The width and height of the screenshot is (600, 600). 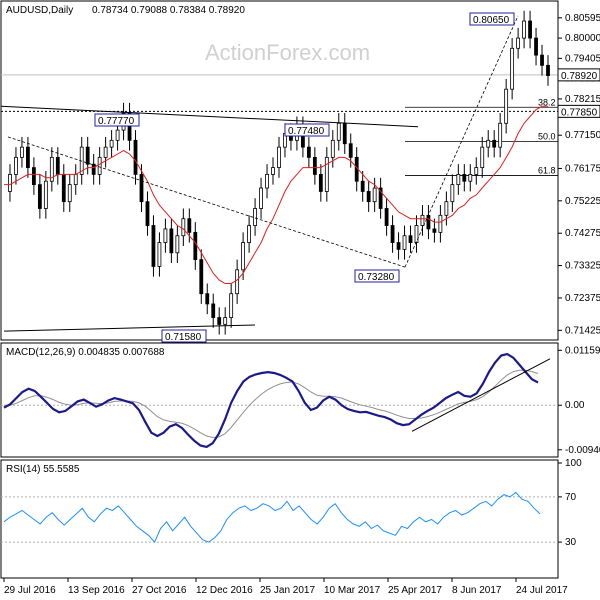 What do you see at coordinates (573, 463) in the screenshot?
I see `rsi-y-tick-label: 100` at bounding box center [573, 463].